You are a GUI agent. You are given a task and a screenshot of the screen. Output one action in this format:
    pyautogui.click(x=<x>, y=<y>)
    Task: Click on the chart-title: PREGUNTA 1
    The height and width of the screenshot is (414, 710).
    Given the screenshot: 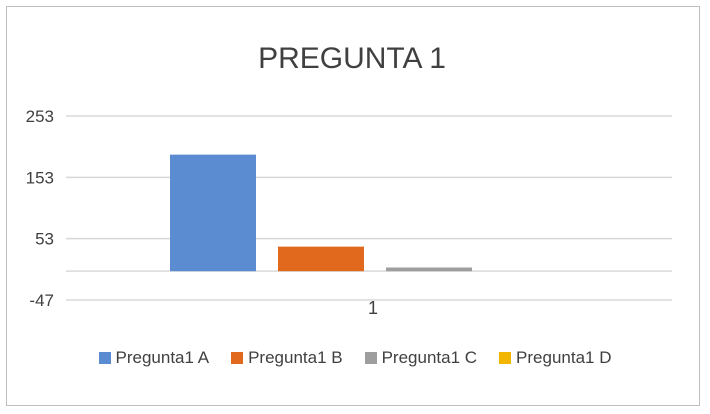 What is the action you would take?
    pyautogui.click(x=352, y=58)
    